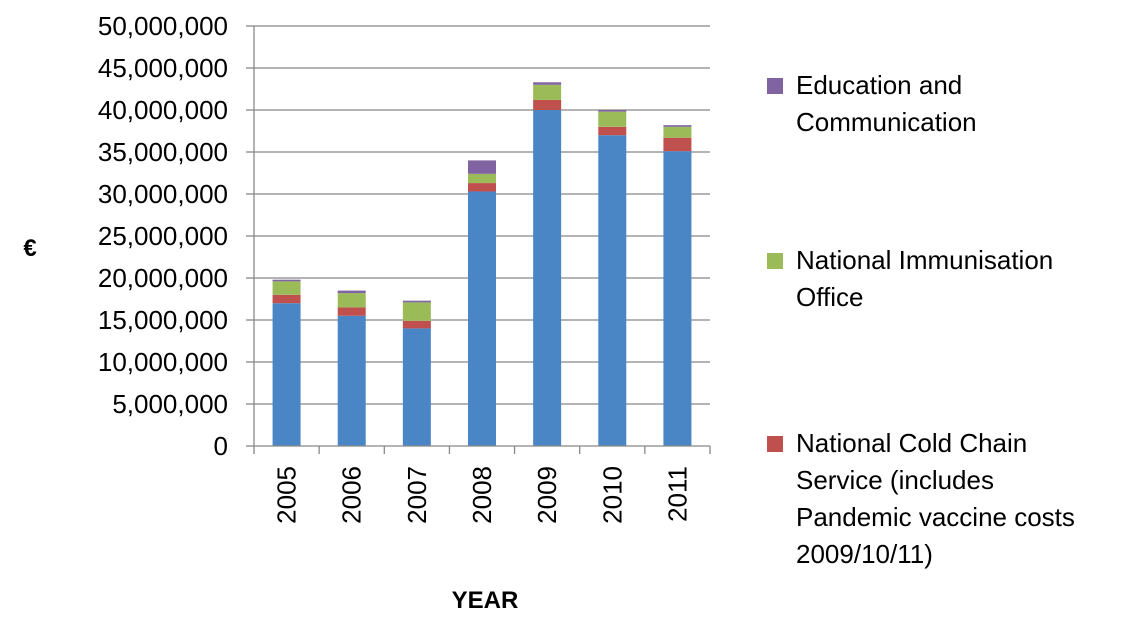 Image resolution: width=1125 pixels, height=618 pixels. Describe the element at coordinates (416, 301) in the screenshot. I see `bar-segment-education-2007` at that location.